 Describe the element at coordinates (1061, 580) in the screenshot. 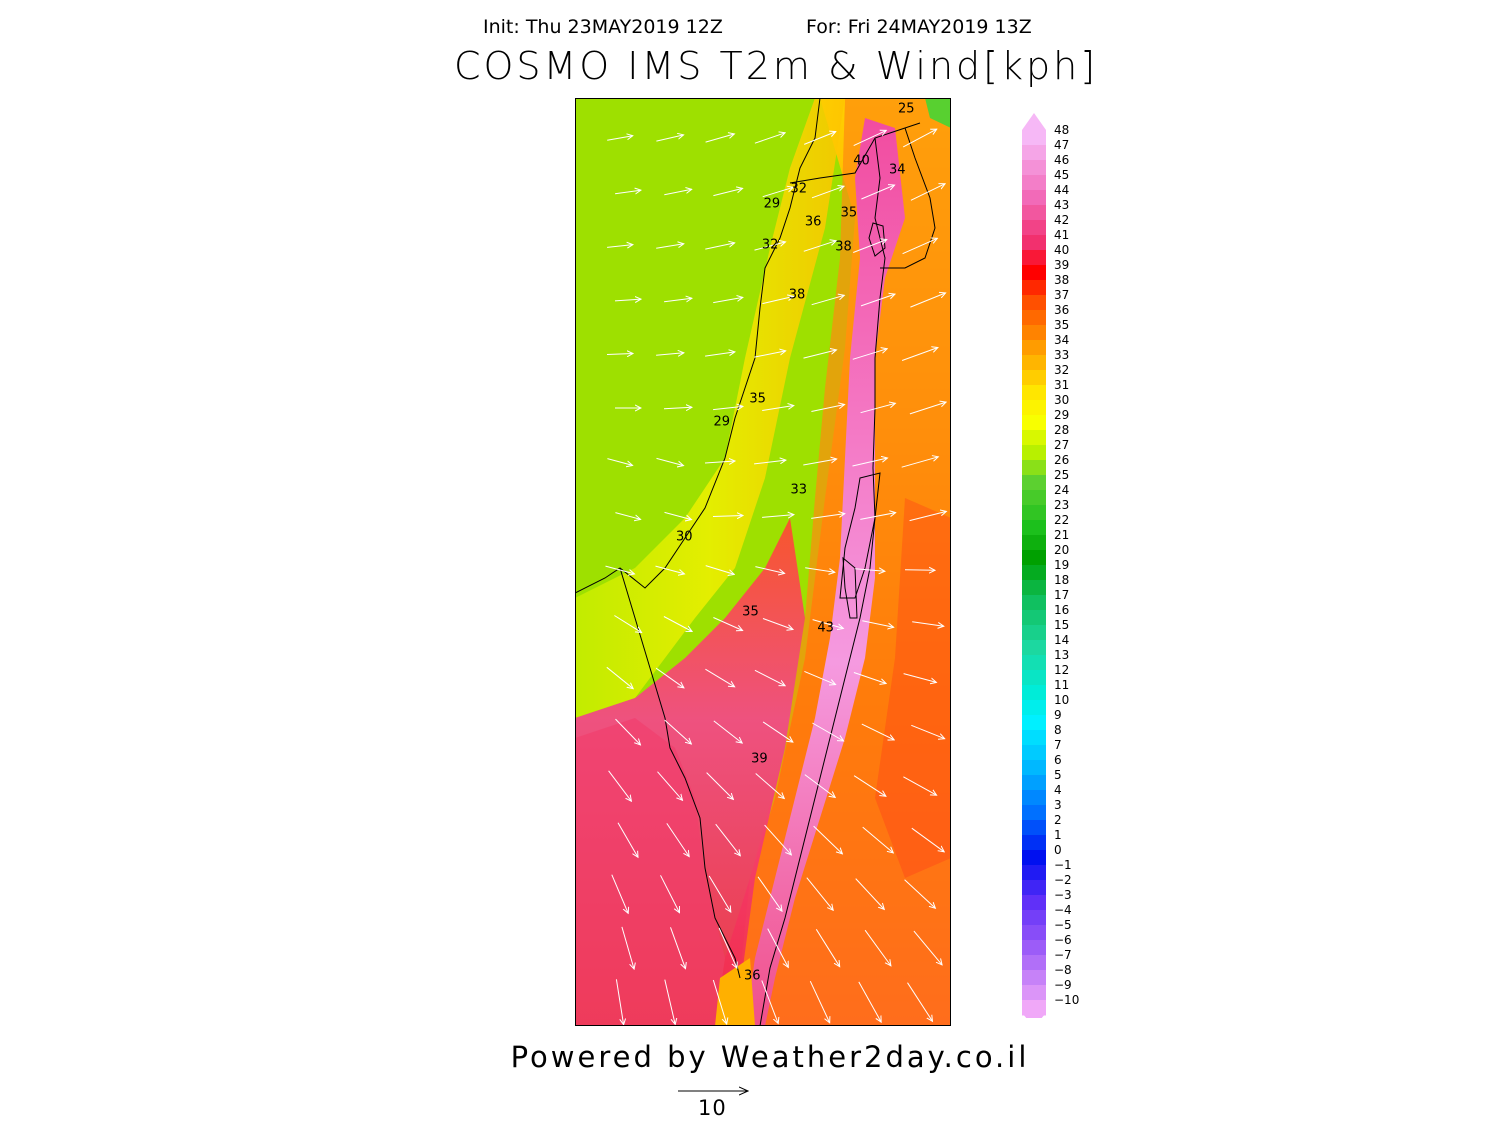

I see `colorbar-tick-label: 18` at that location.